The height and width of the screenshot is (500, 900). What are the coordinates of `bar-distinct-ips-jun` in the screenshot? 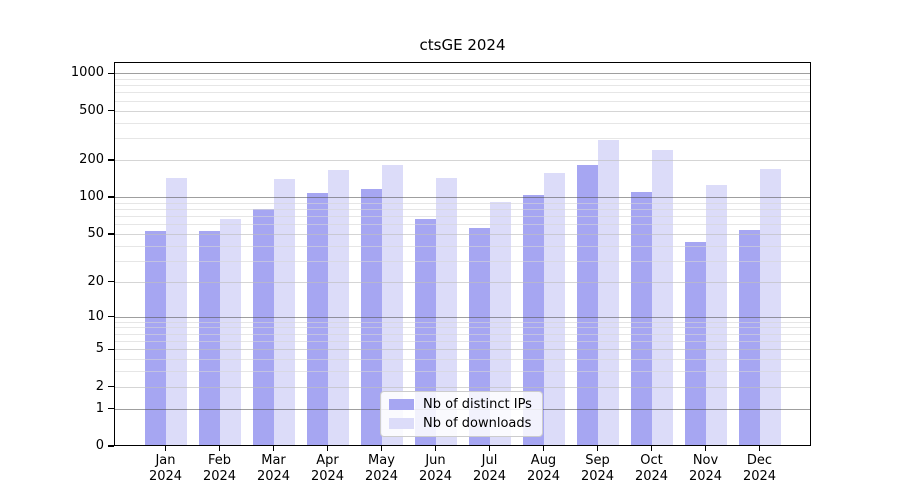 It's located at (425, 332).